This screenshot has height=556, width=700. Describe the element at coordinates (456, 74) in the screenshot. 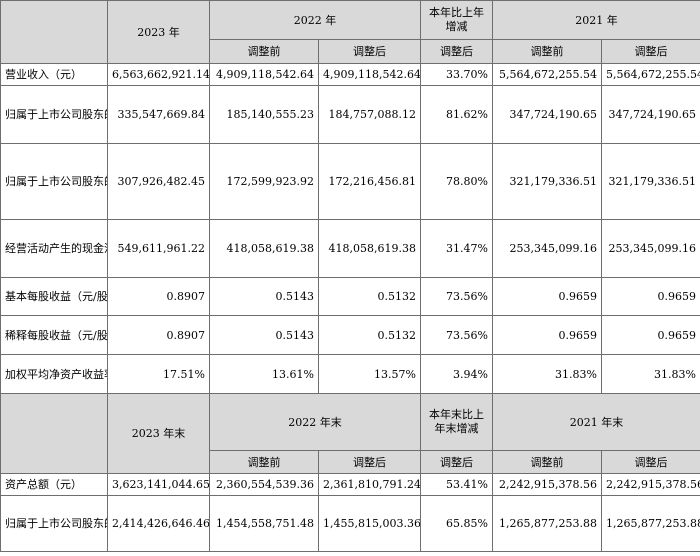

I see `cell-change: 33.70%` at that location.